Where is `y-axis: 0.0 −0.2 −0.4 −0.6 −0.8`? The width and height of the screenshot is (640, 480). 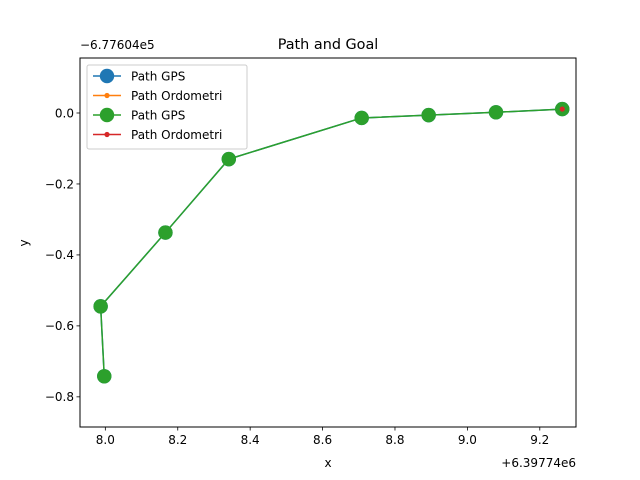 y-axis: 0.0 −0.2 −0.4 −0.6 −0.8 is located at coordinates (62, 255).